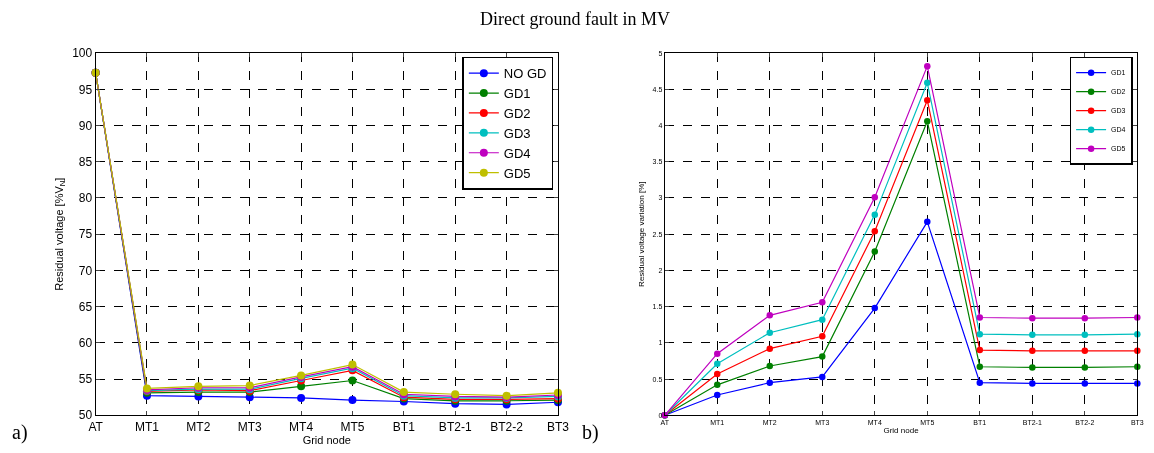 The width and height of the screenshot is (1154, 453). I want to click on y-tick-label: 85, so click(85, 161).